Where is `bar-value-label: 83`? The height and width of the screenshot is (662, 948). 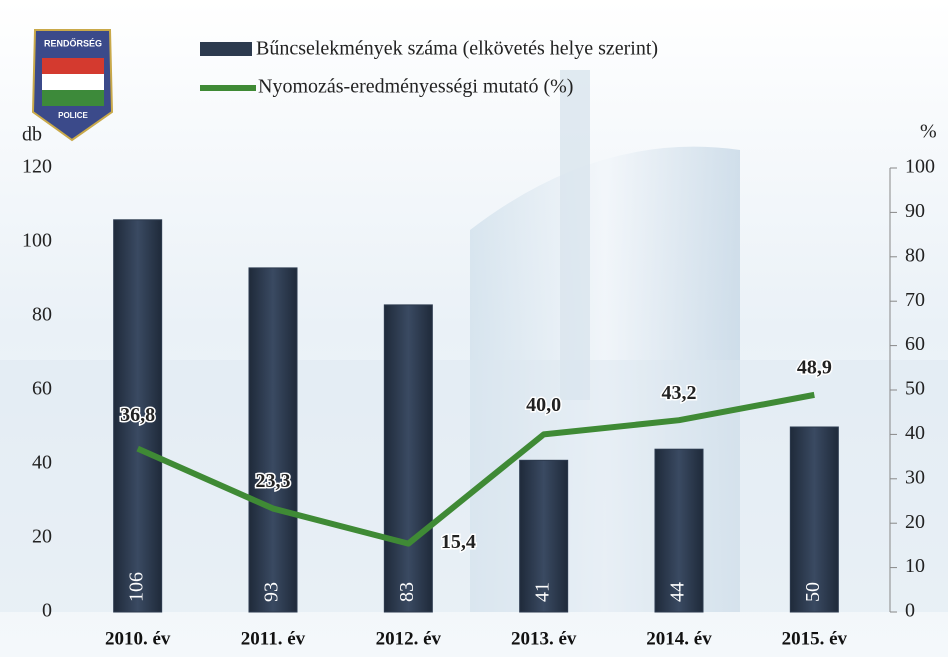
bar-value-label: 83 is located at coordinates (407, 592).